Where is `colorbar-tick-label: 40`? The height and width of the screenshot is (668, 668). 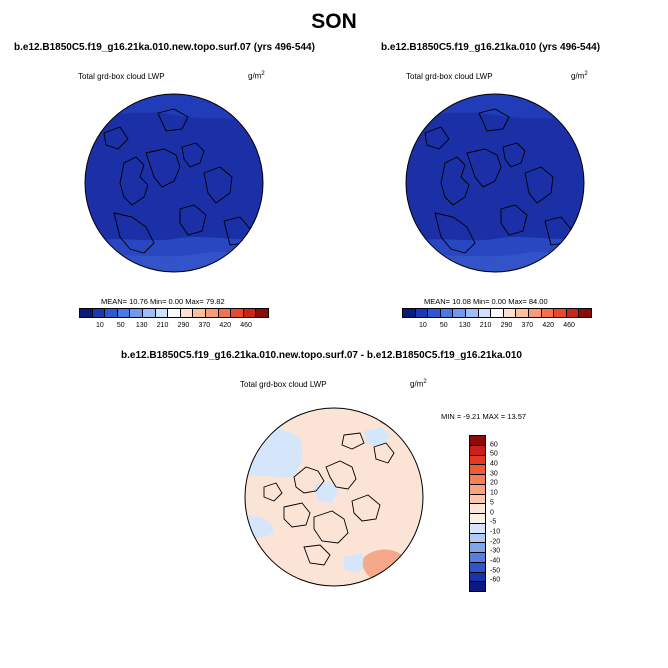
colorbar-tick-label: 40 is located at coordinates (494, 464).